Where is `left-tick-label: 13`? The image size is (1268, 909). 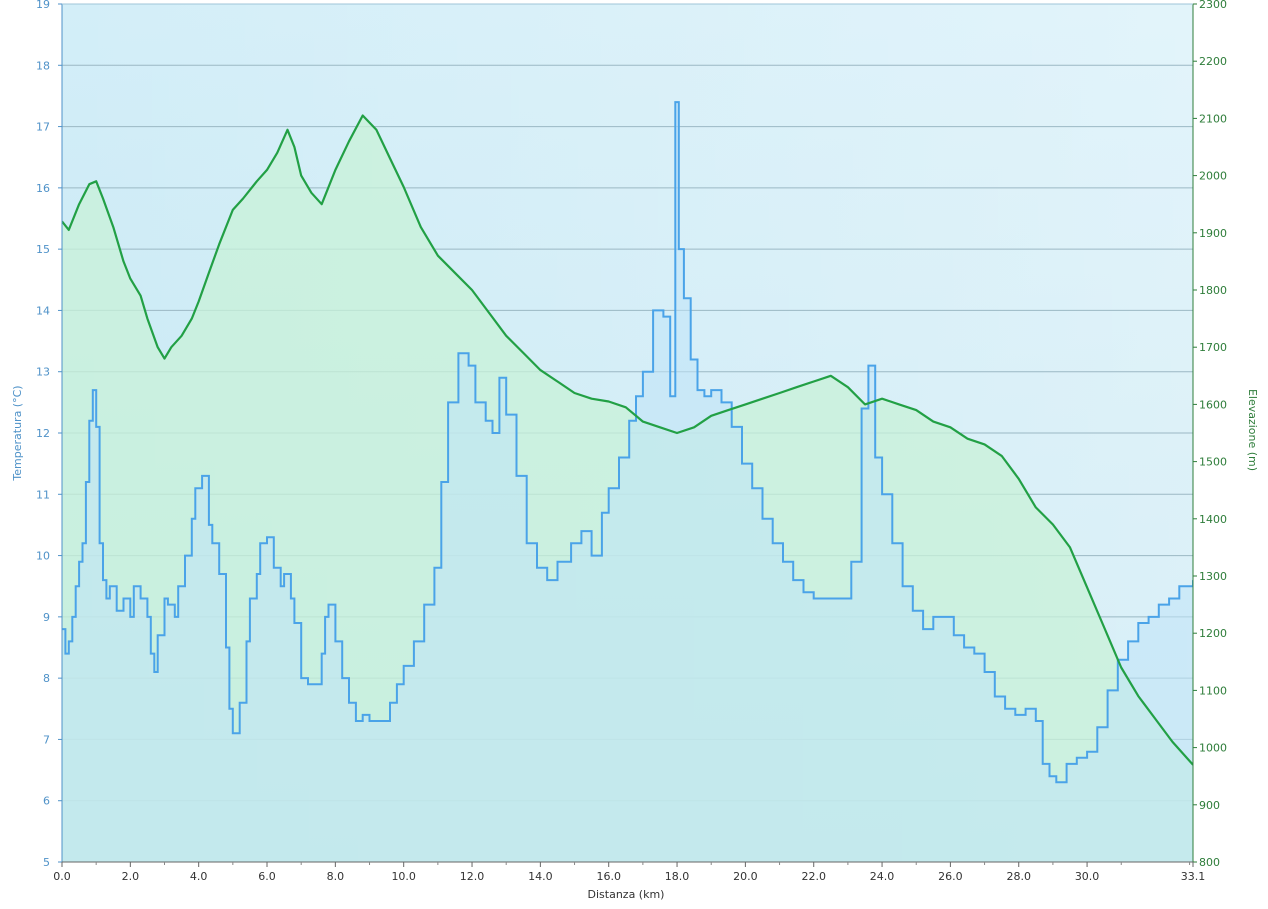 left-tick-label: 13 is located at coordinates (43, 372).